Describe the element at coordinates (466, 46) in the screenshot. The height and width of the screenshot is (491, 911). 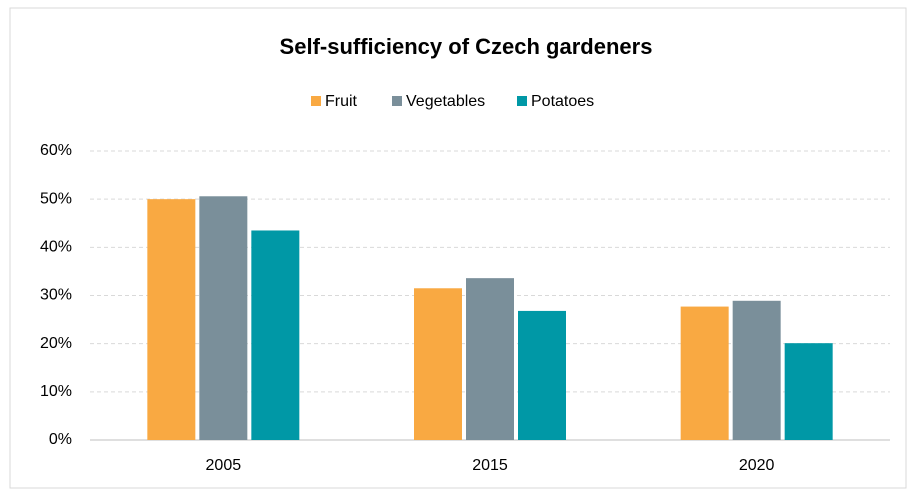
I see `chart-title: Self-sufficiency of Czech gardeners` at that location.